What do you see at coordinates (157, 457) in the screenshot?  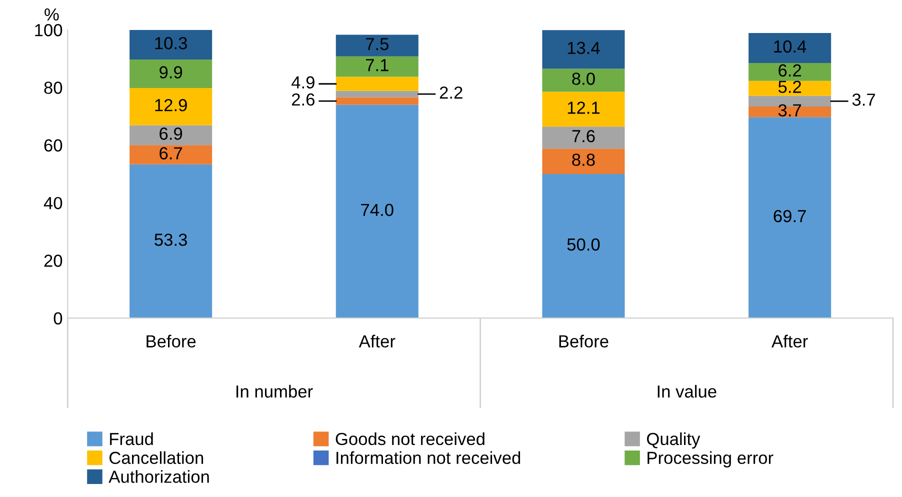 I see `legend-label: Cancellation` at bounding box center [157, 457].